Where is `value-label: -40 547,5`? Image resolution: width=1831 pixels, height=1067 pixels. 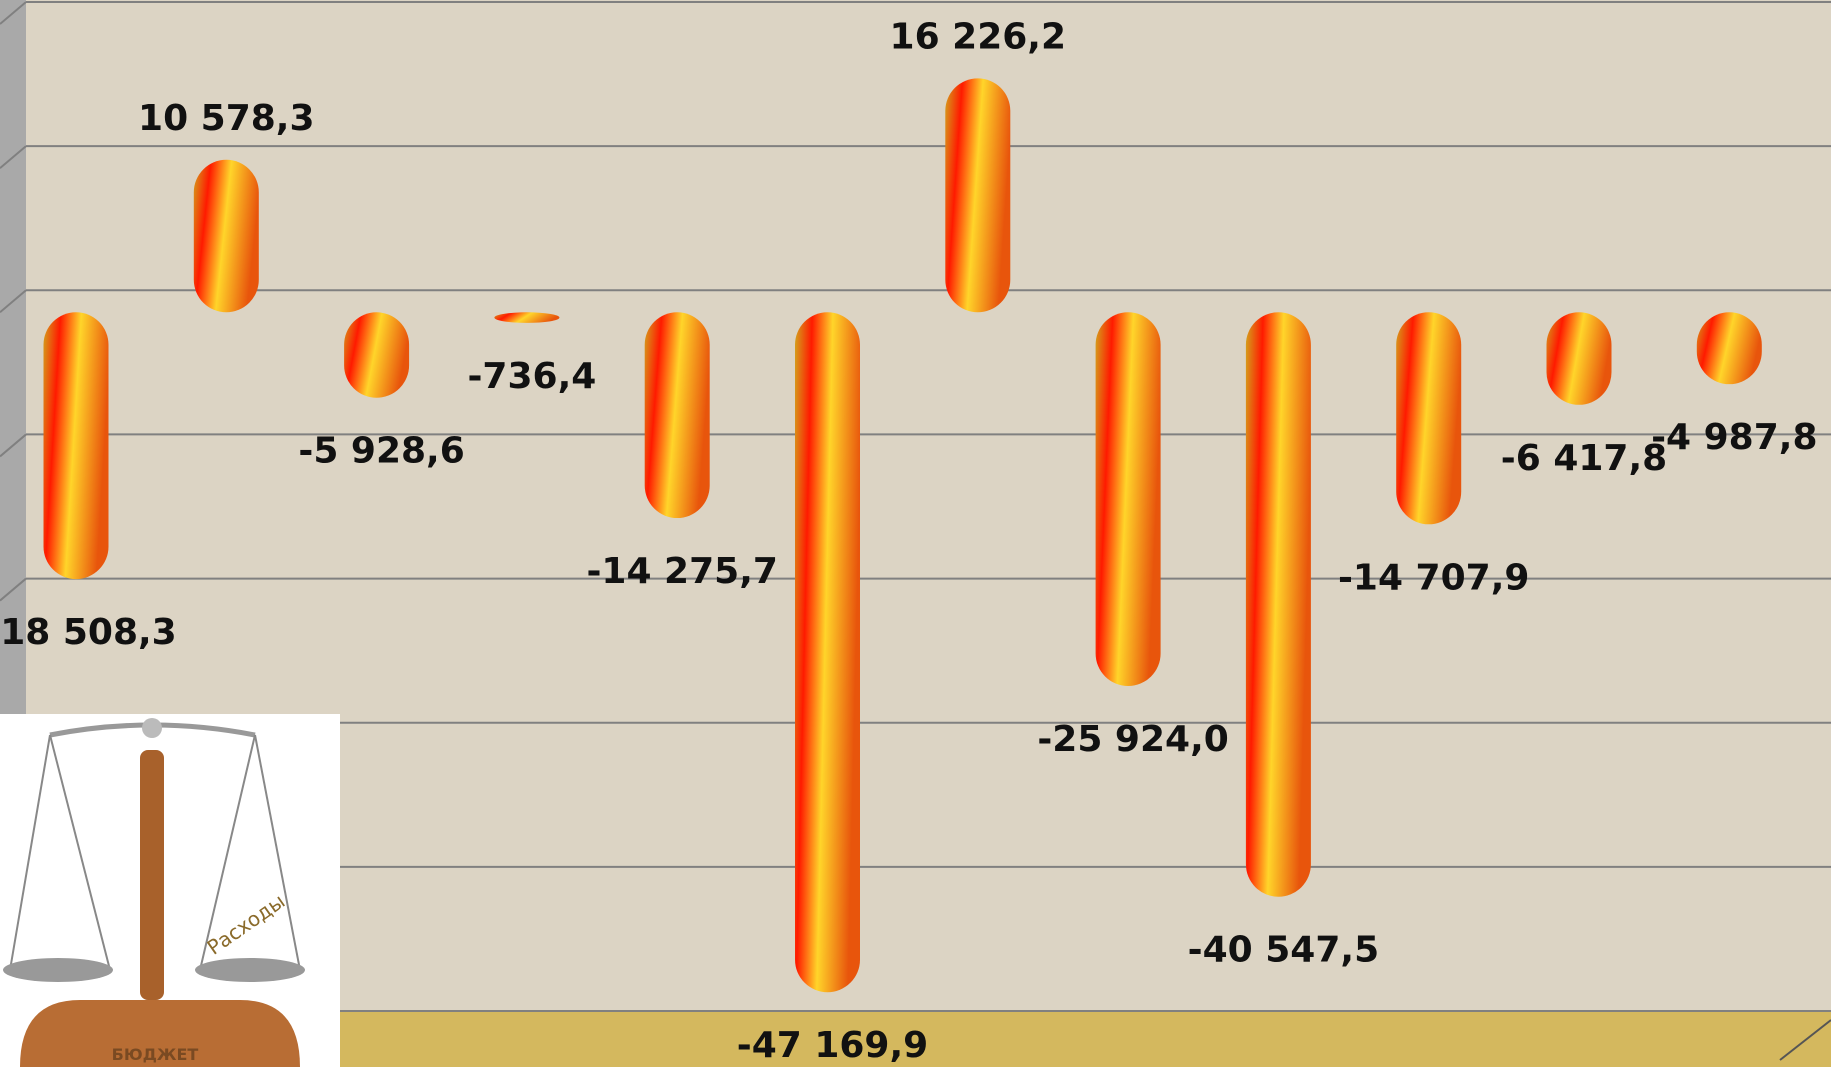 value-label: -40 547,5 is located at coordinates (1283, 950).